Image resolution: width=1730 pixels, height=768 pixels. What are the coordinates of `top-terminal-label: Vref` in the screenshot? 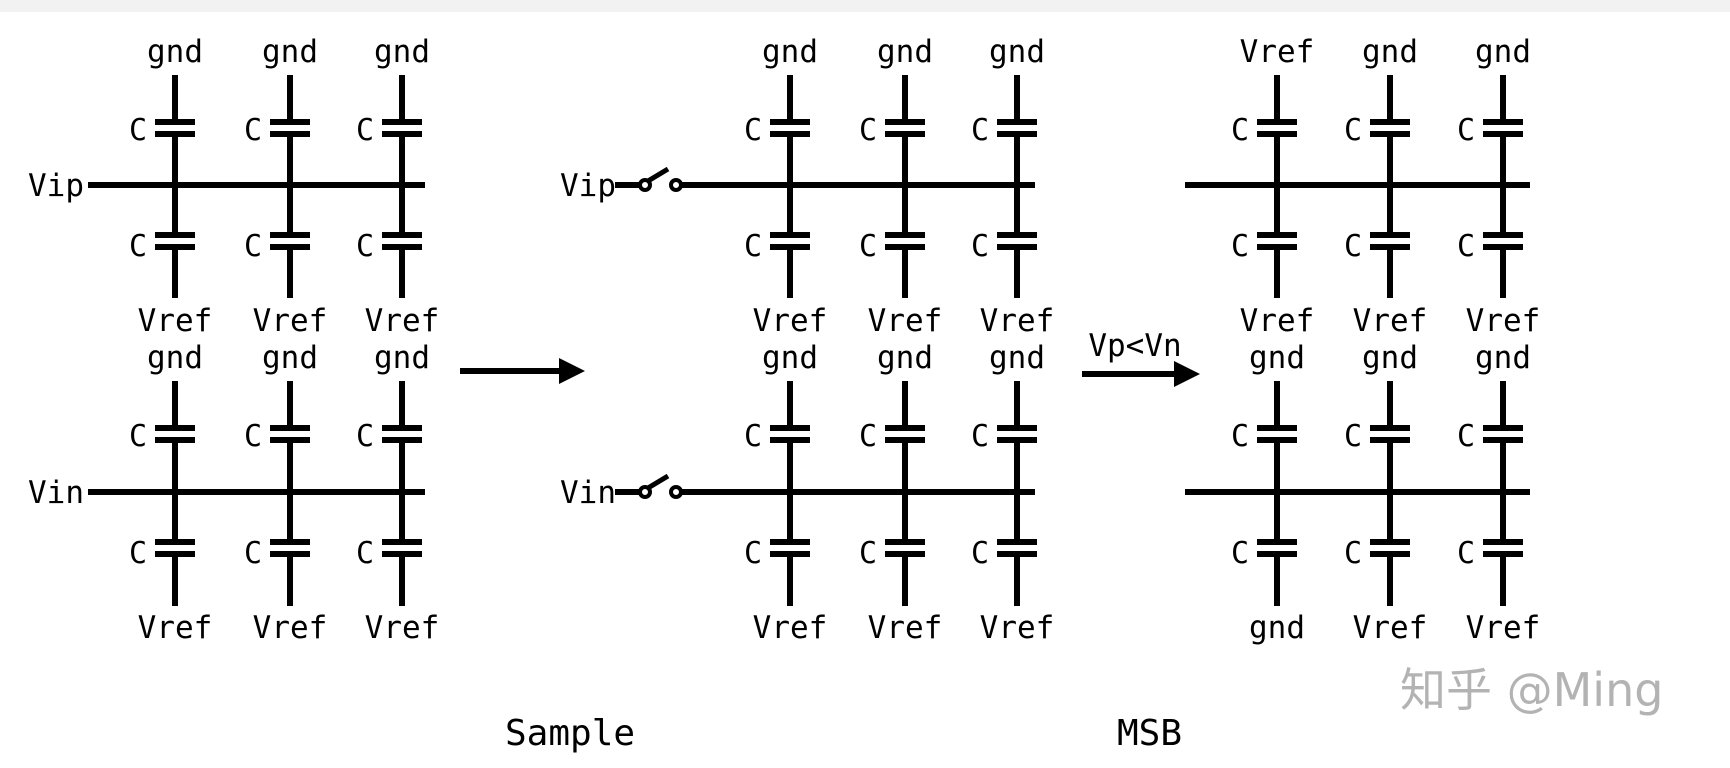 It's located at (1277, 52).